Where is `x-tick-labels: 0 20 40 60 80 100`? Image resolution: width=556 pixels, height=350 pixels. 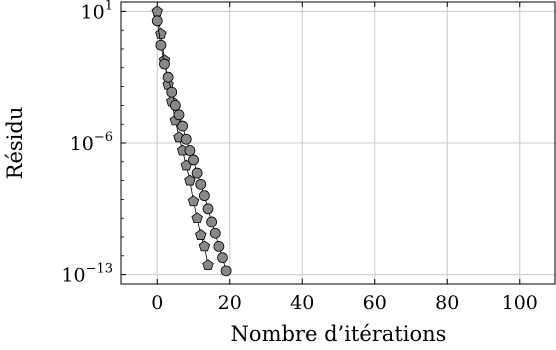 x-tick-labels: 0 20 40 60 80 100 is located at coordinates (344, 303).